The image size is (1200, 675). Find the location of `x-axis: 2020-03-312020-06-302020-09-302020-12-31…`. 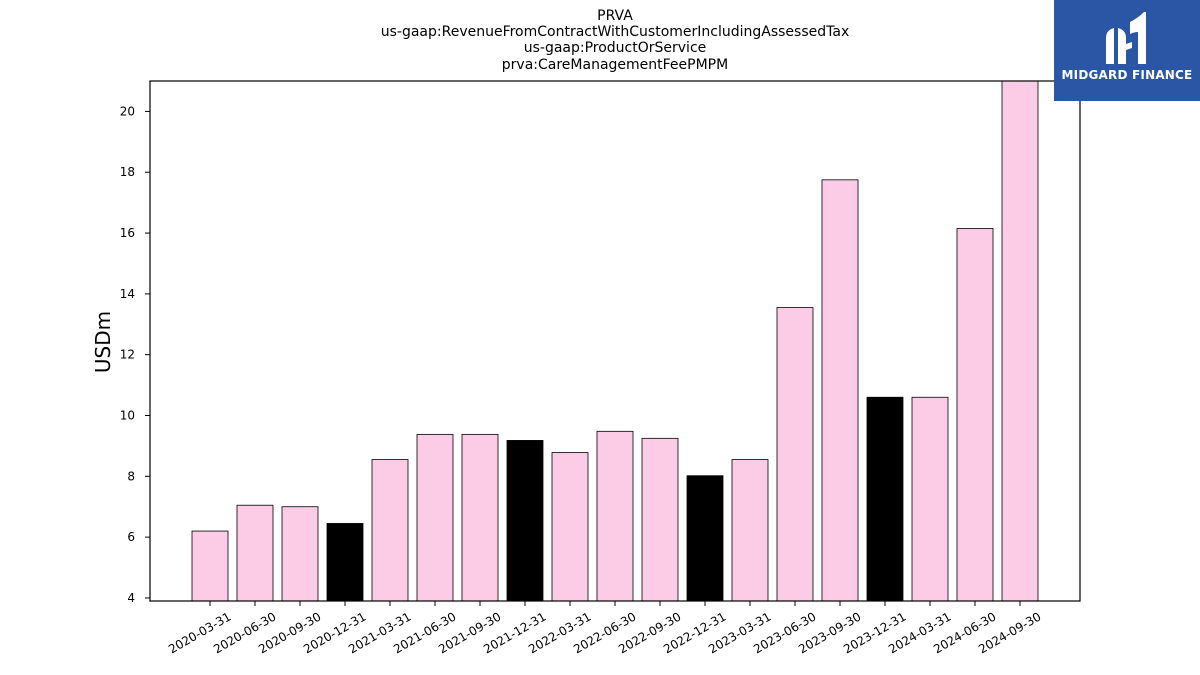

x-axis: 2020-03-312020-06-302020-09-302020-12-31… is located at coordinates (605, 628).